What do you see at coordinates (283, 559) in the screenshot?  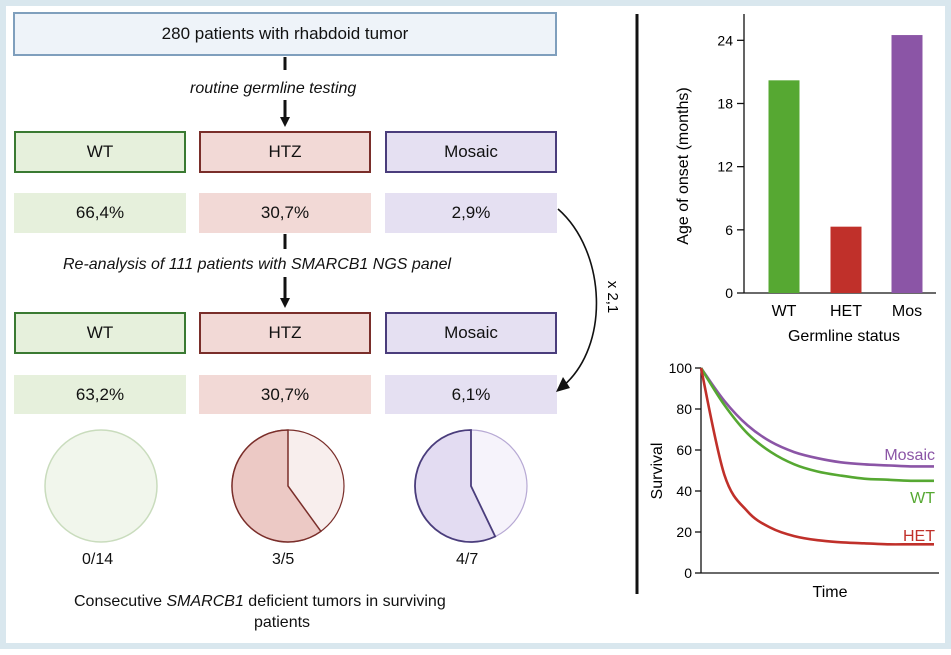 I see `pie-htz-label: 3/5` at bounding box center [283, 559].